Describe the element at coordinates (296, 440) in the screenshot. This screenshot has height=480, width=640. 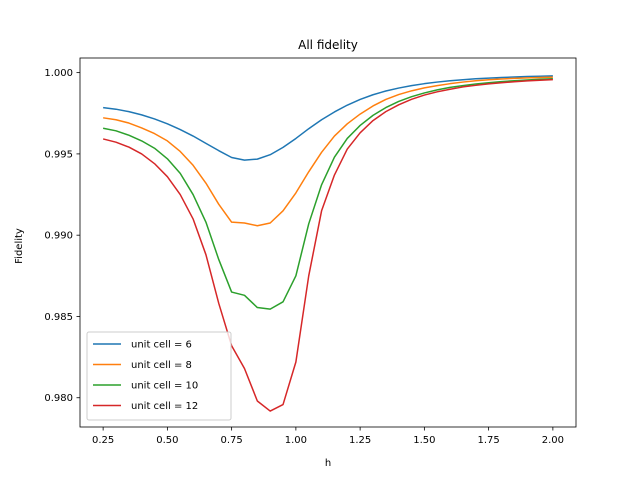
I see `x-tick-label: 1.00` at that location.